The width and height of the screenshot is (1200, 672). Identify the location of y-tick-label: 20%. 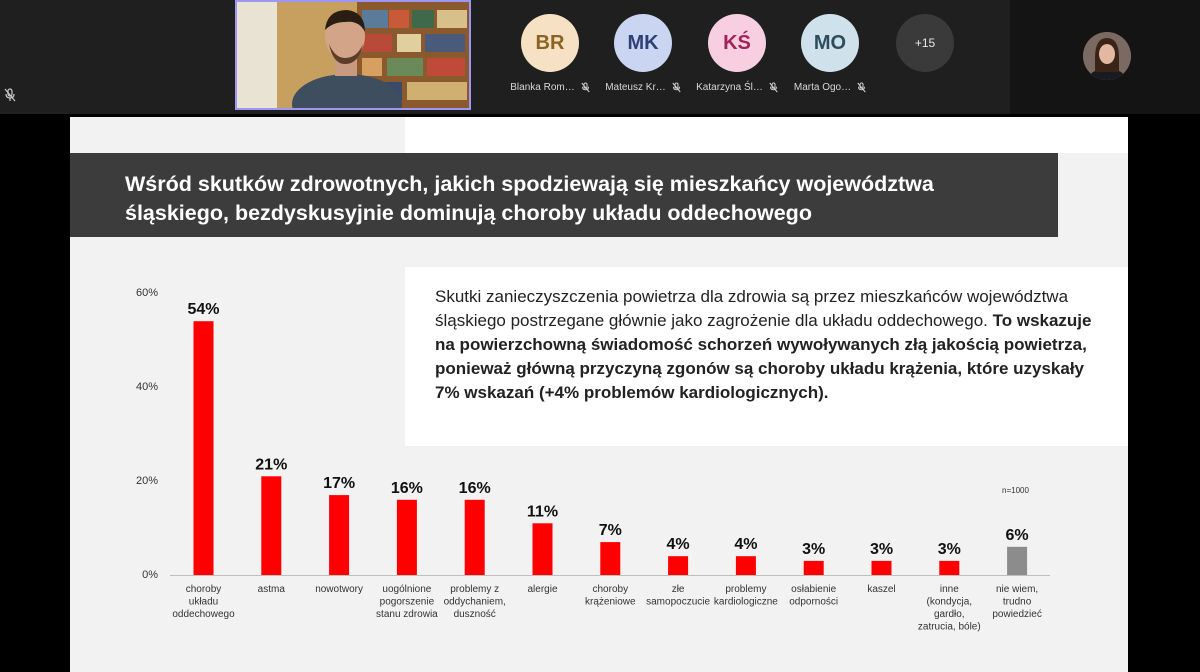
(146, 481).